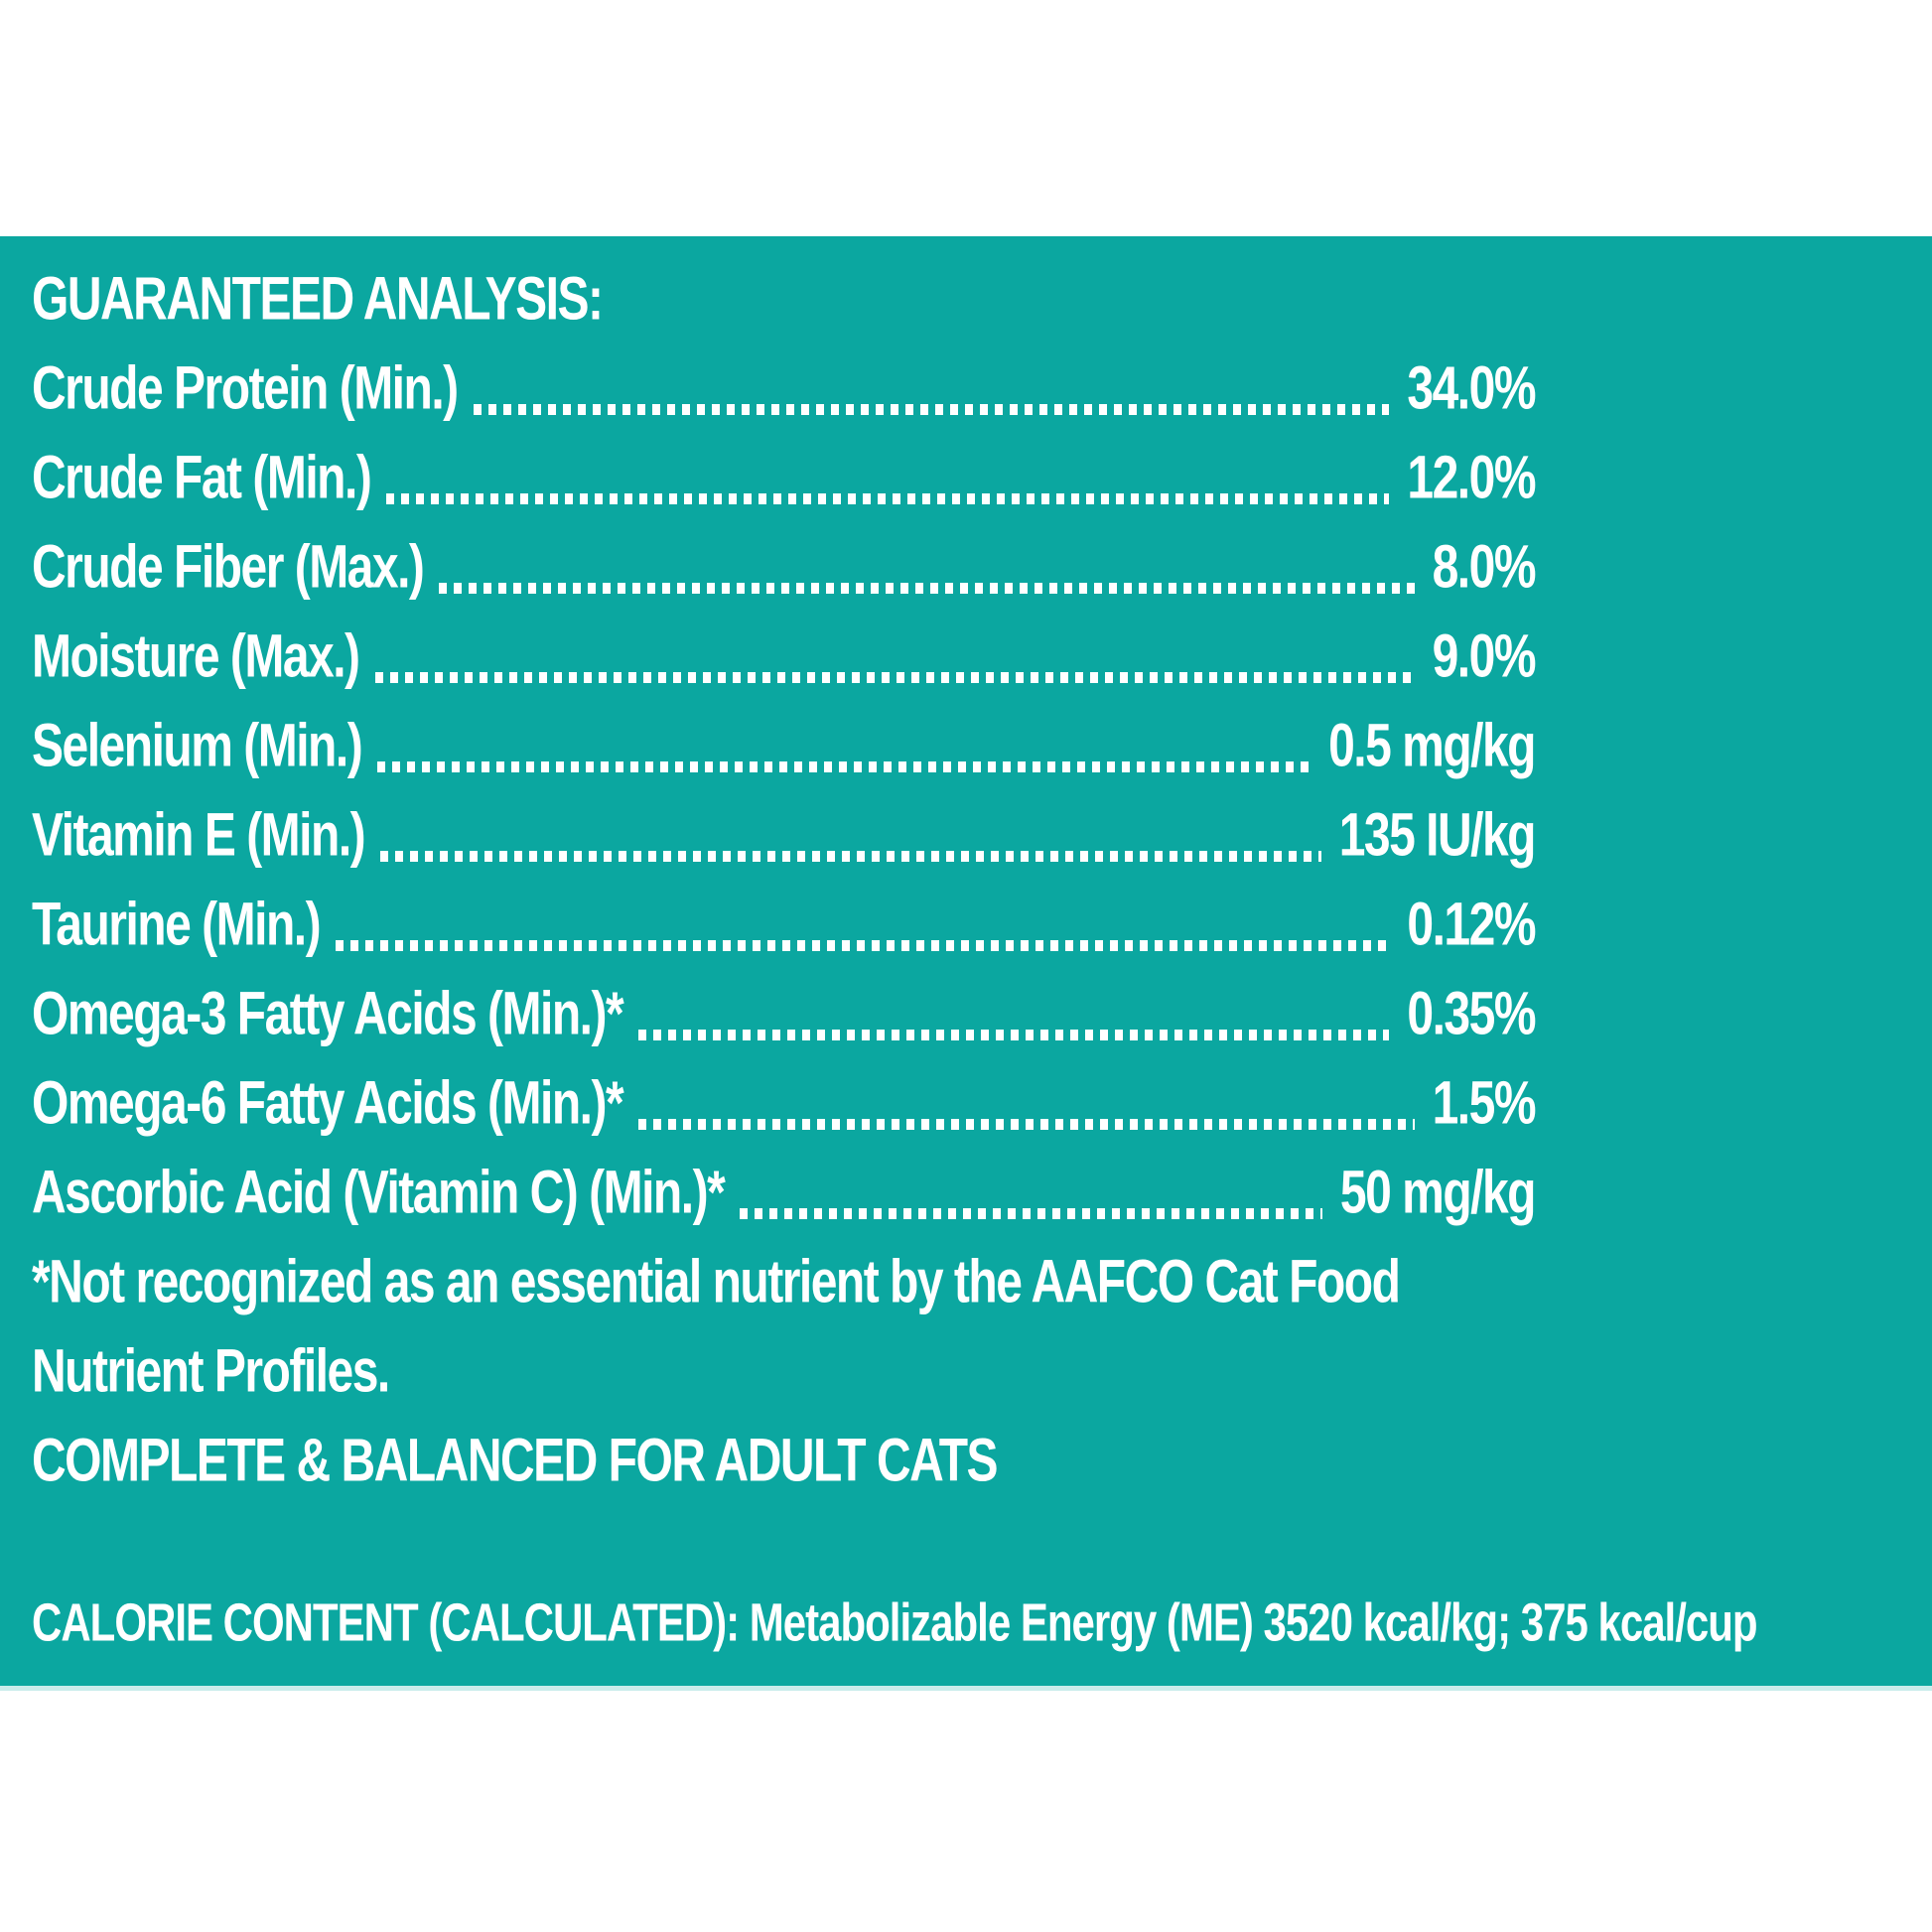 The height and width of the screenshot is (1932, 1932). I want to click on footnote-text: Nutrient Profiles., so click(211, 1371).